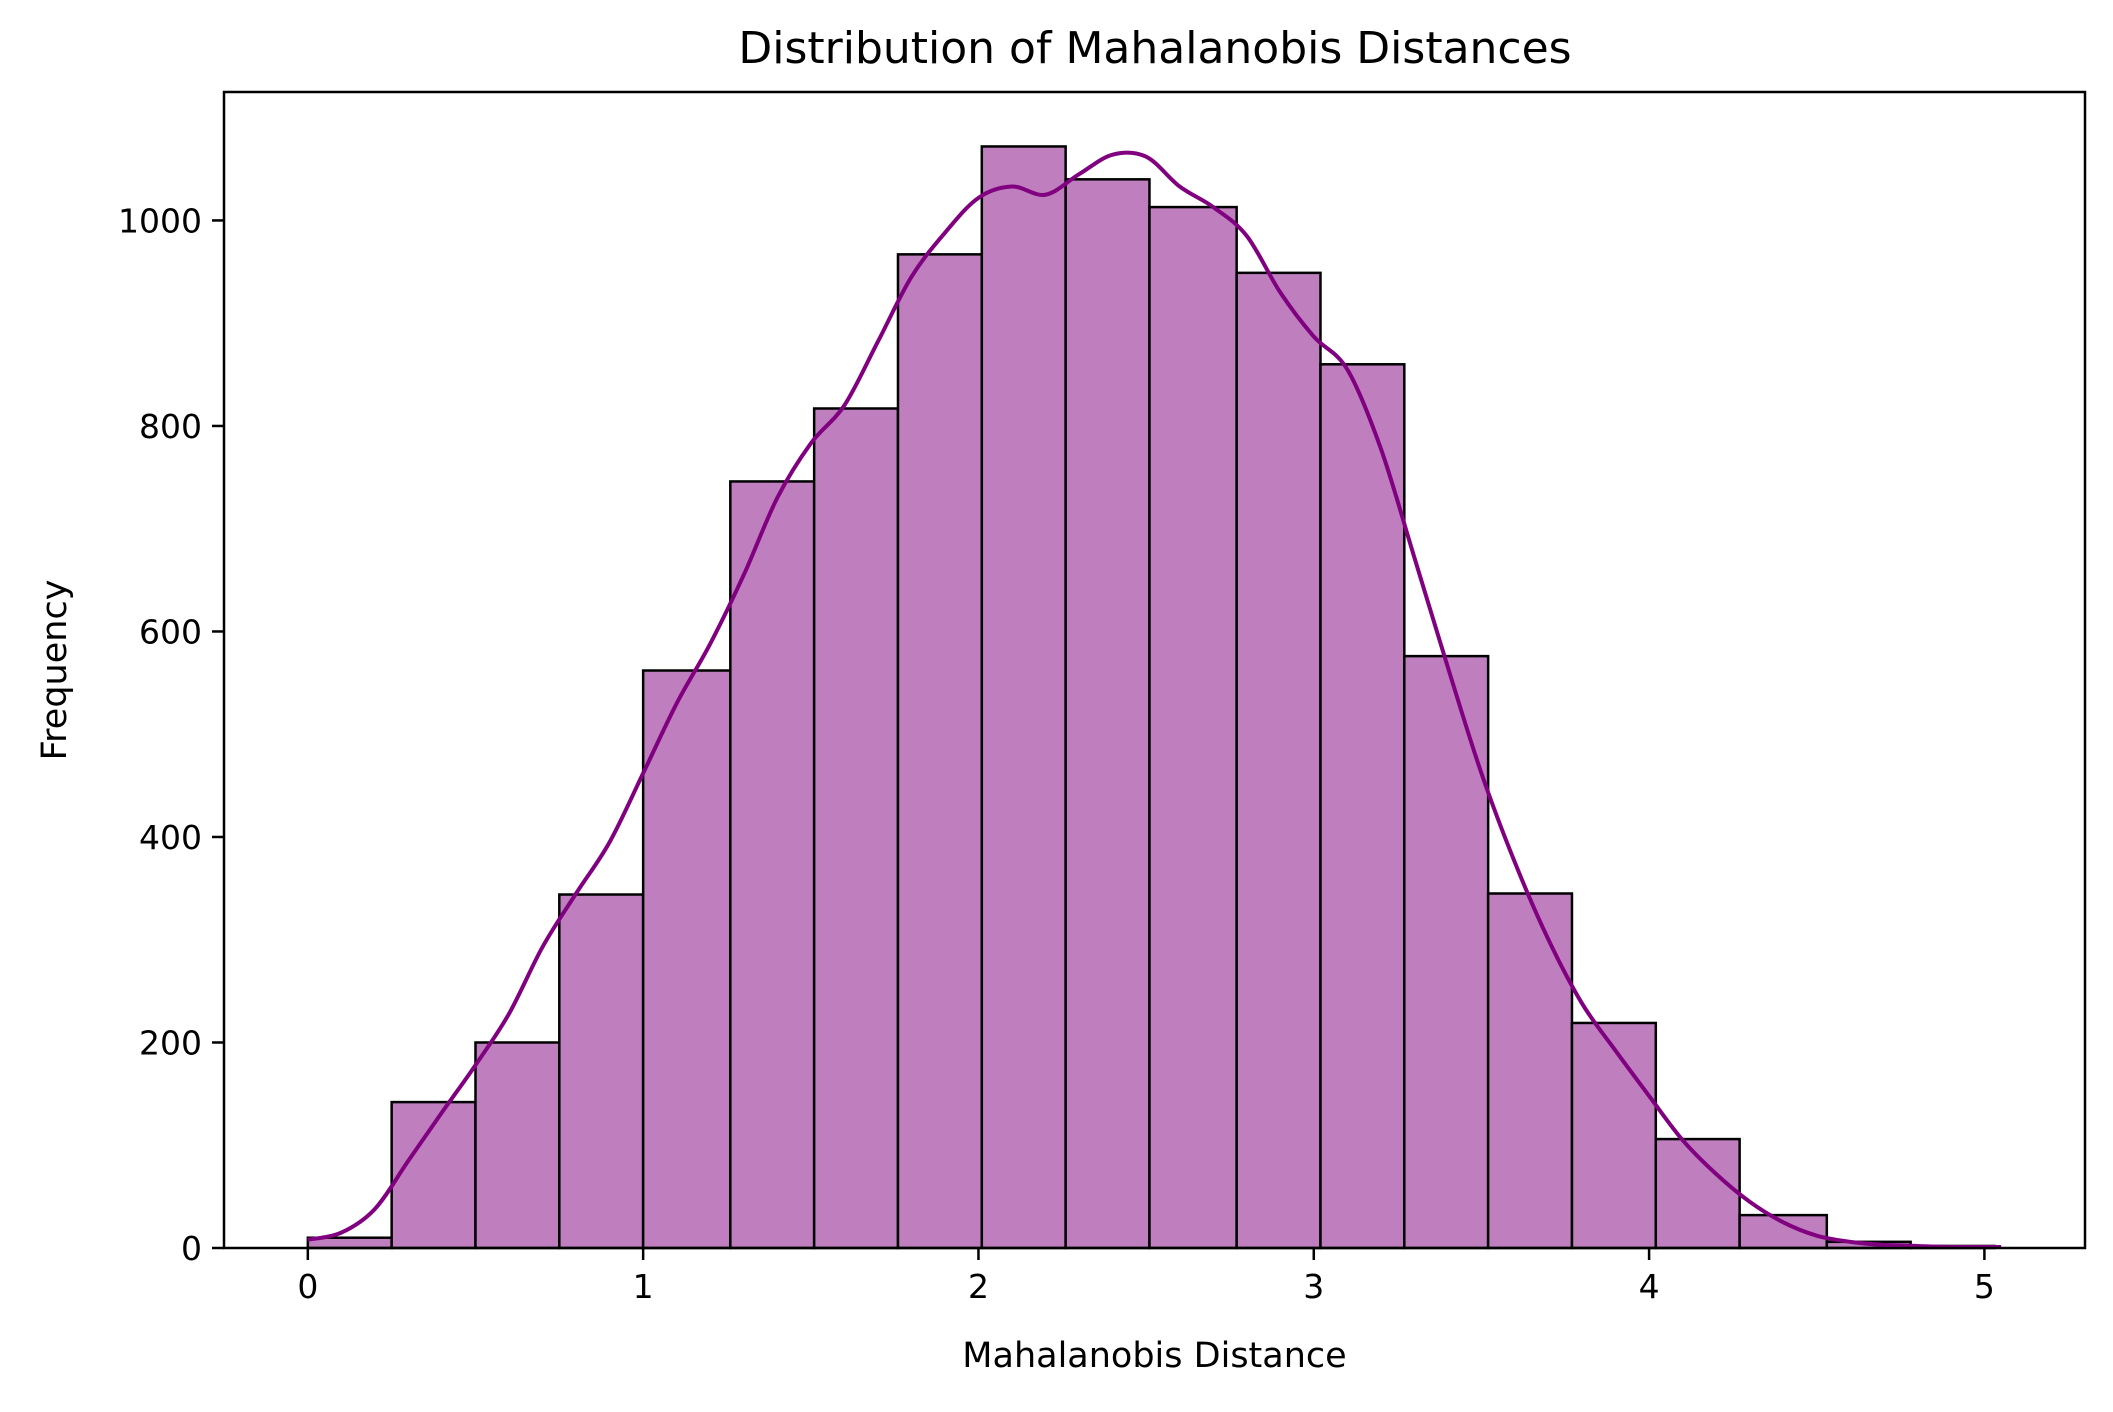 Image resolution: width=2113 pixels, height=1412 pixels. I want to click on x-tick-label: 4, so click(1649, 1286).